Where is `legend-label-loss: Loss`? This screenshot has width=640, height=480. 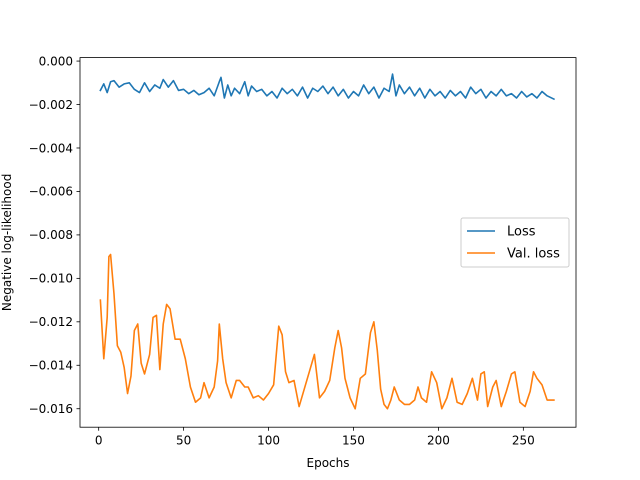
legend-label-loss: Loss is located at coordinates (521, 232).